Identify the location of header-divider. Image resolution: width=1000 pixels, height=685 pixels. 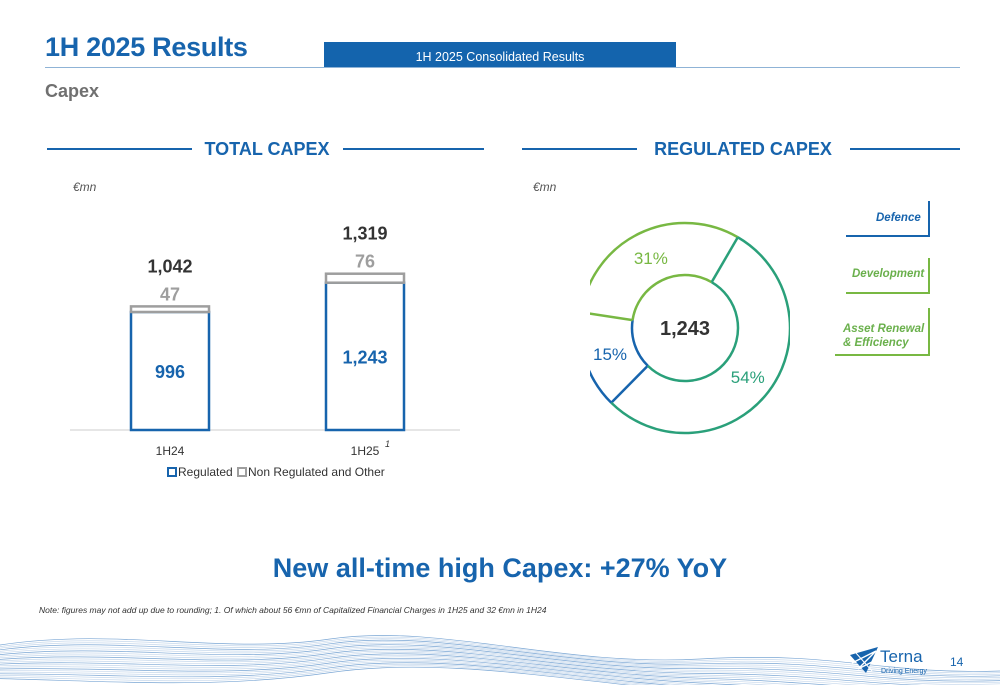
(502, 67).